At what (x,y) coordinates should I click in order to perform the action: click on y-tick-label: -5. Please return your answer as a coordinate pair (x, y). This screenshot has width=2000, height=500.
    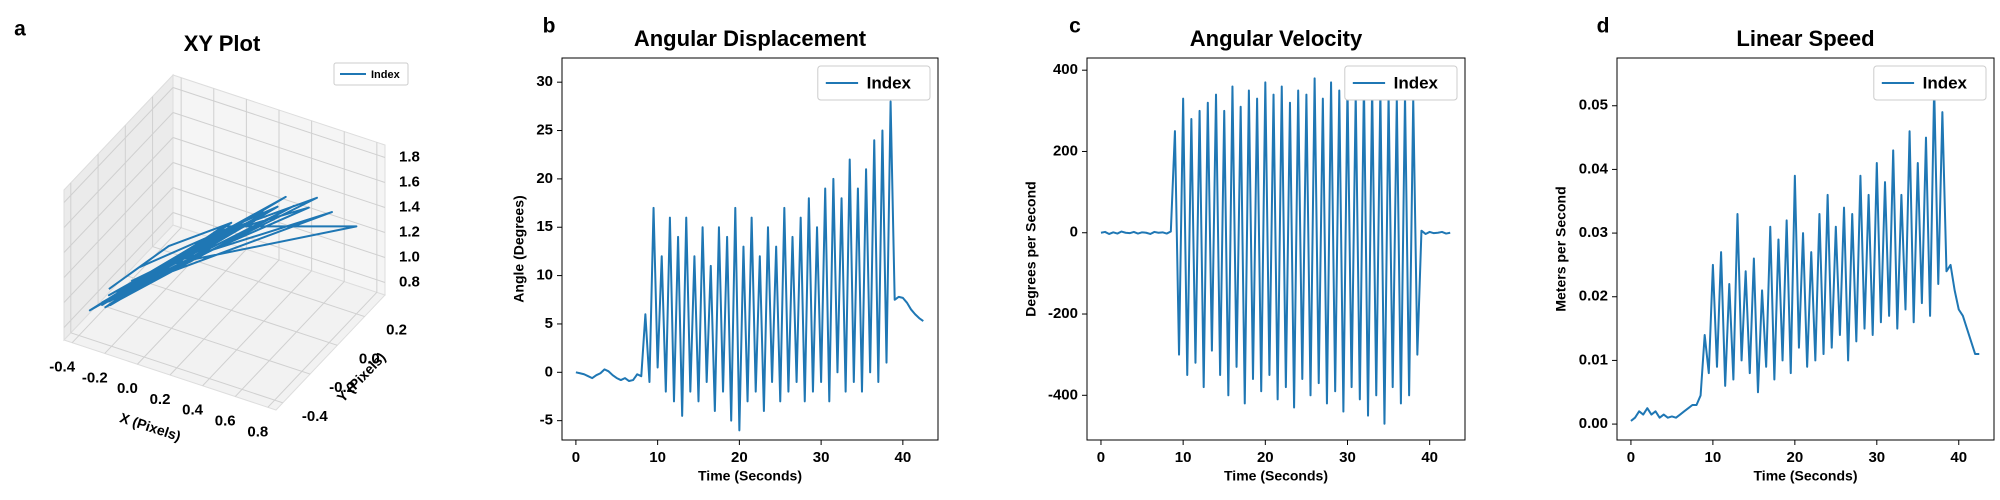
    Looking at the image, I should click on (546, 420).